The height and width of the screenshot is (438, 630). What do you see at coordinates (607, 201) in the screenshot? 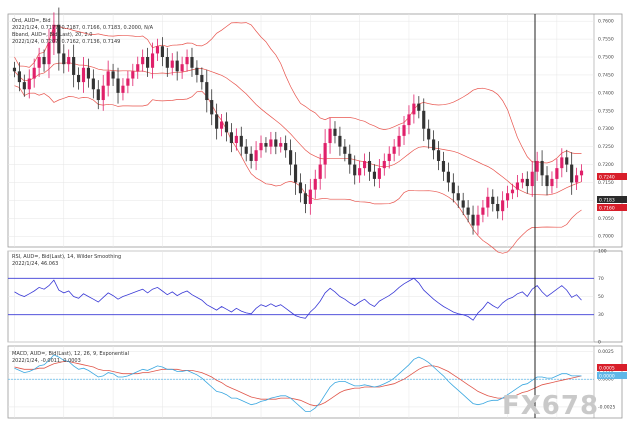
I see `price-tag-last-text: 0.7183` at bounding box center [607, 201].